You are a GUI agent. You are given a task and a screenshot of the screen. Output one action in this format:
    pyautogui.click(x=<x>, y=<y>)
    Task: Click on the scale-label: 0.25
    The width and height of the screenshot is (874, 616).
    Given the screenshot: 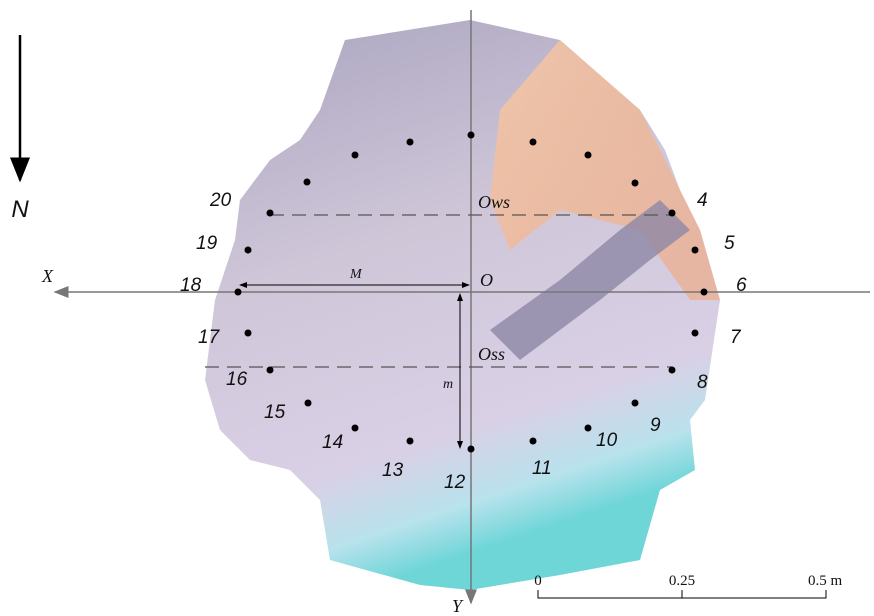 What is the action you would take?
    pyautogui.click(x=682, y=581)
    